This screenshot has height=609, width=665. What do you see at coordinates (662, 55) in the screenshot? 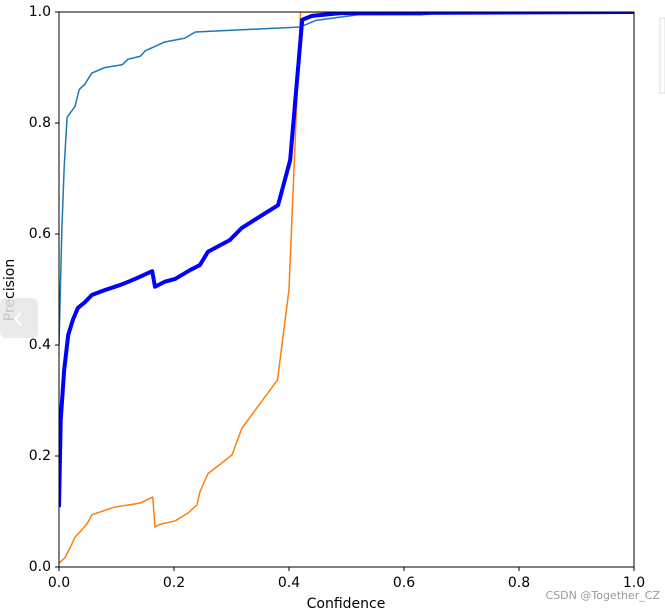
I see `legend-edge` at bounding box center [662, 55].